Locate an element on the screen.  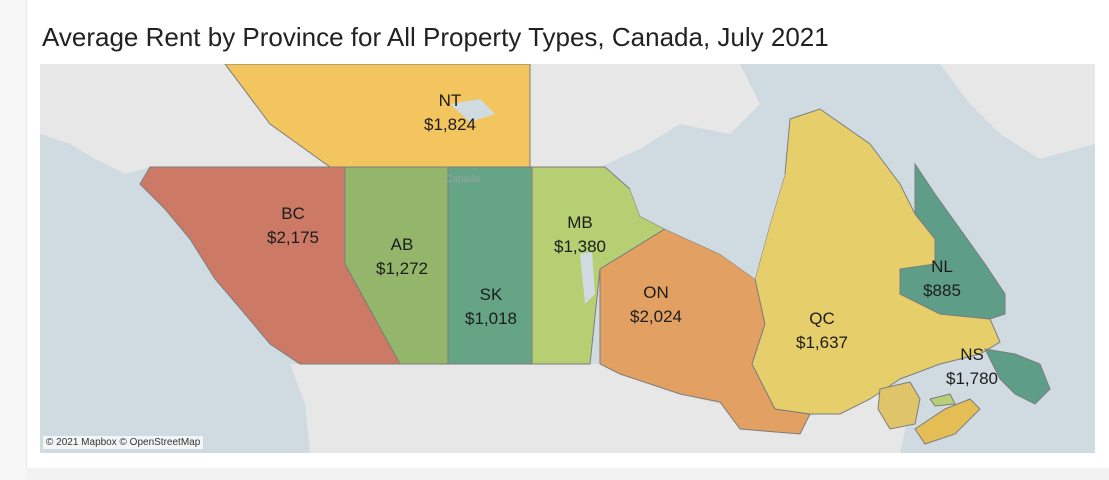
label-ns: NS $1,780 is located at coordinates (972, 366).